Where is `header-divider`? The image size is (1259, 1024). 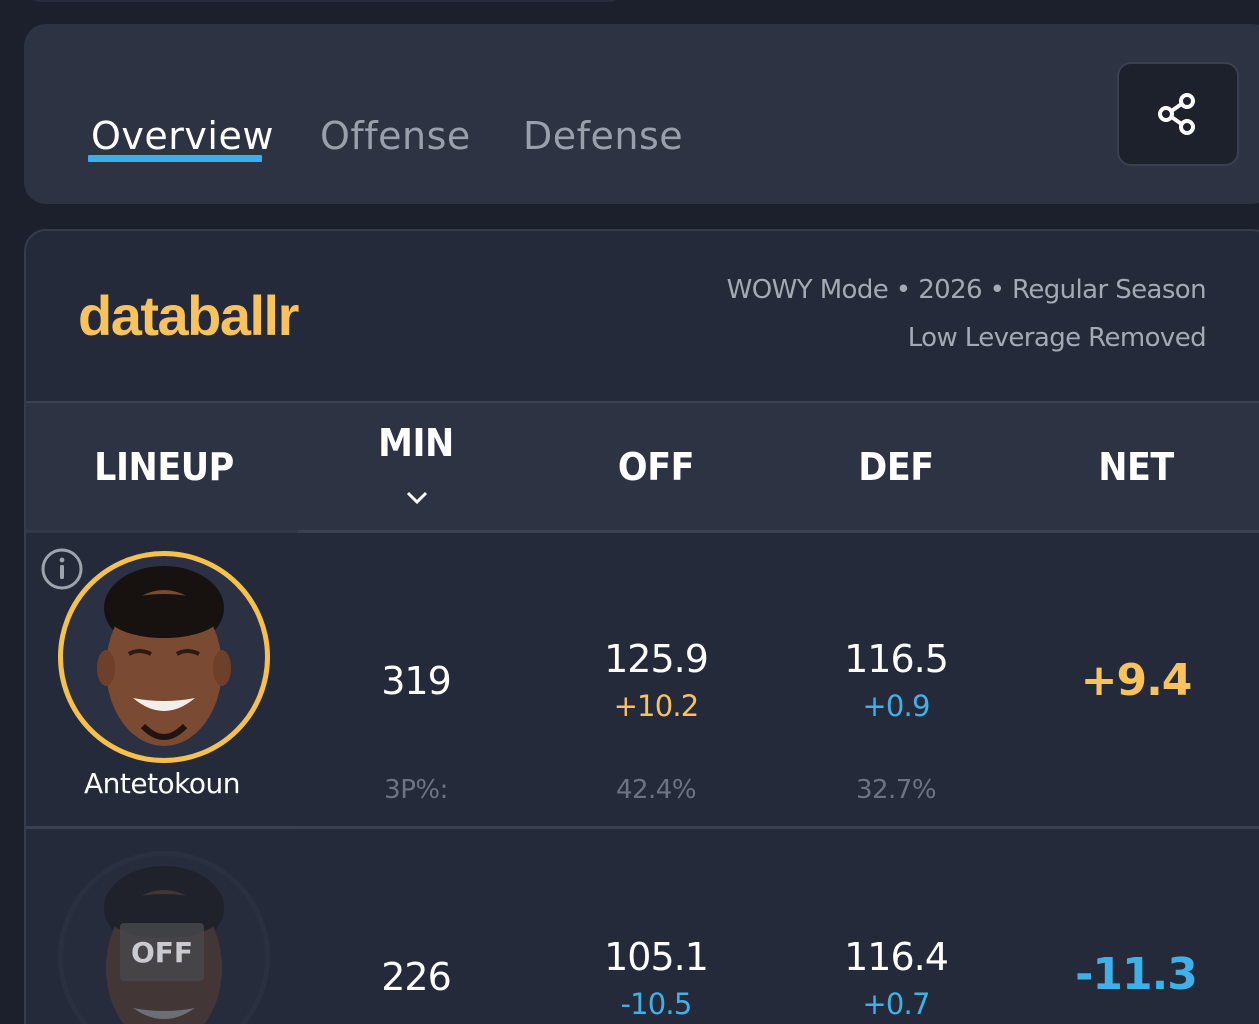
header-divider is located at coordinates (642, 531).